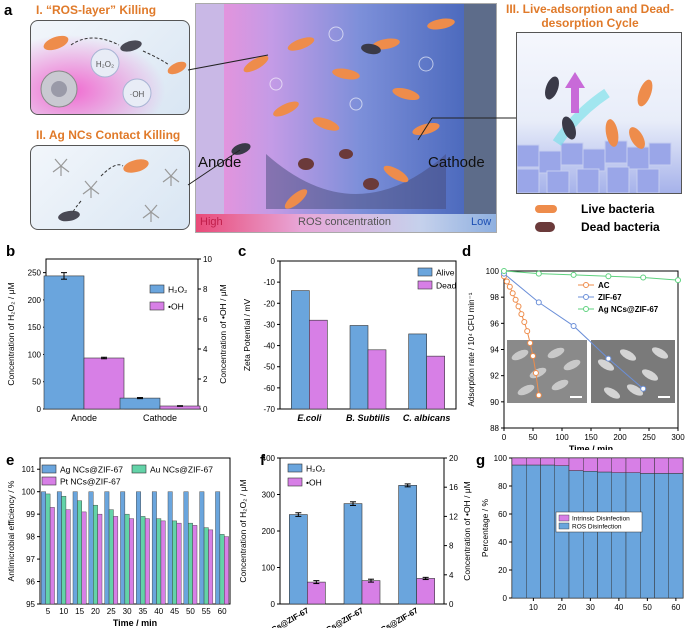 This screenshot has height=628, width=685. Describe the element at coordinates (206, 611) in the screenshot. I see `chart-e-xtick-label: 55` at that location.